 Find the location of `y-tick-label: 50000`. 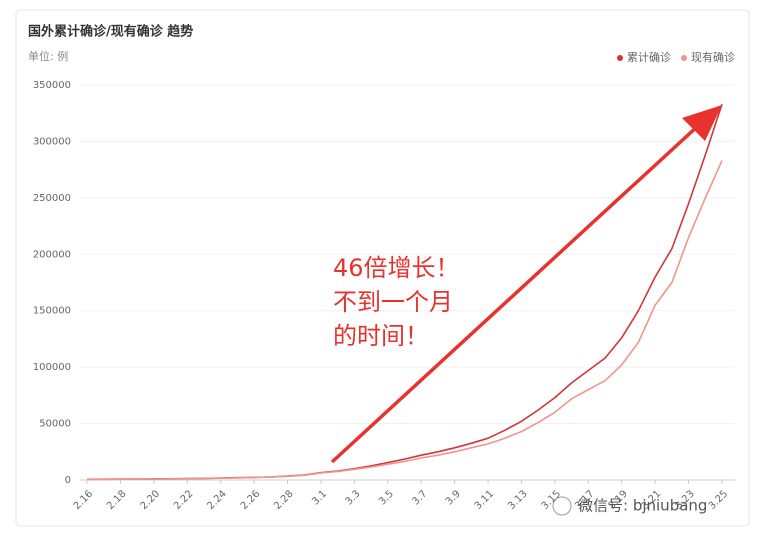

y-tick-label: 50000 is located at coordinates (55, 424).